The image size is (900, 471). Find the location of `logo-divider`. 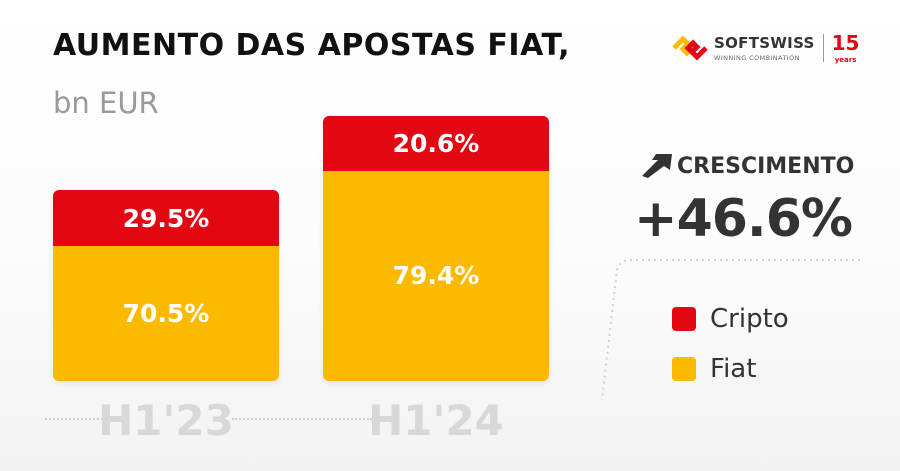

logo-divider is located at coordinates (823, 48).